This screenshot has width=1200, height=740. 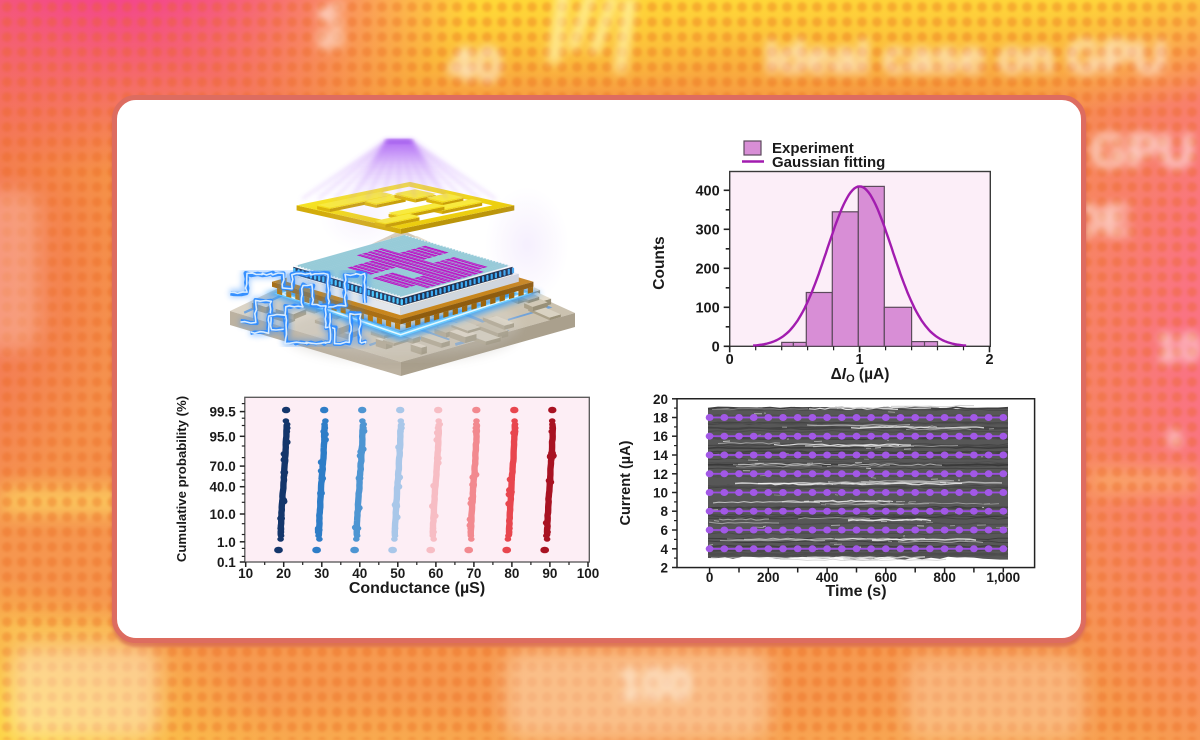 I want to click on svg-text: 16, so click(x=661, y=436).